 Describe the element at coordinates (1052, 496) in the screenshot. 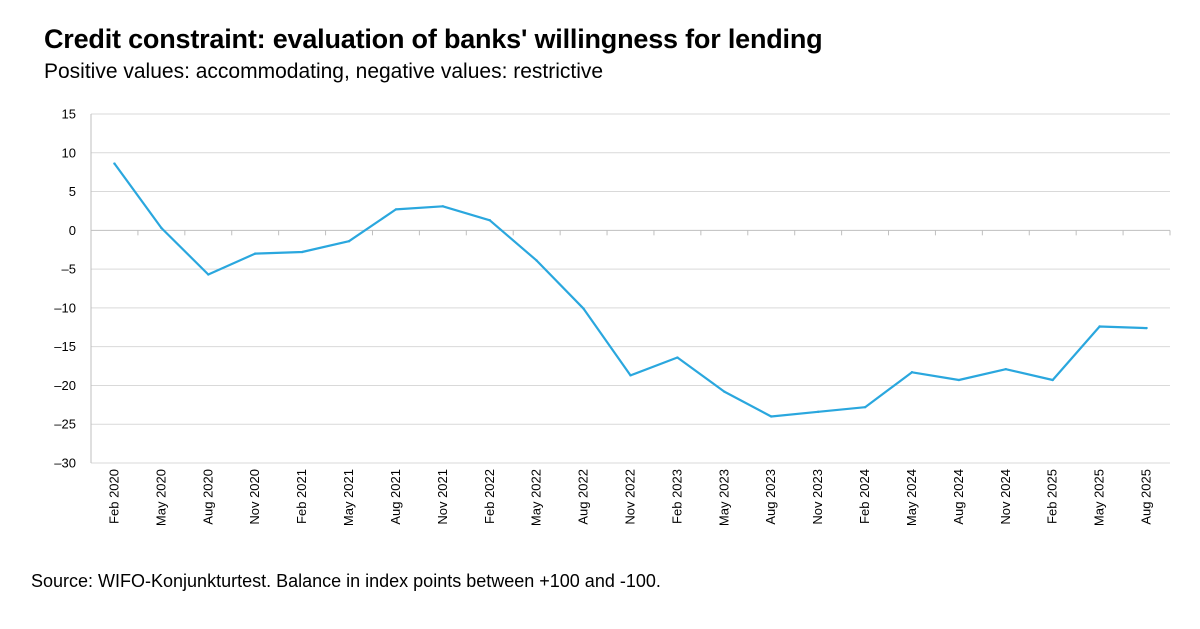

I see `x-tick-label: Feb 2025` at that location.